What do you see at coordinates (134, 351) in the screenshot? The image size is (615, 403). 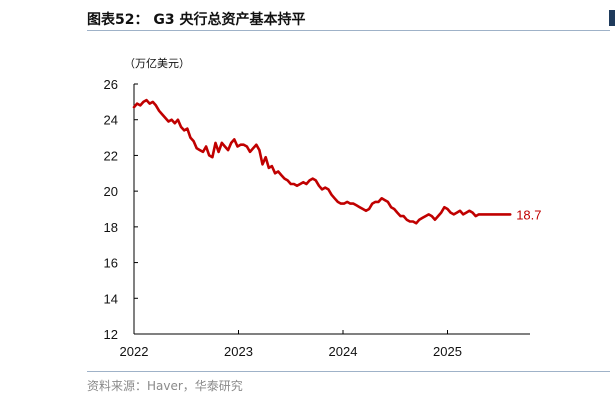 I see `x-tick-label: 2022` at bounding box center [134, 351].